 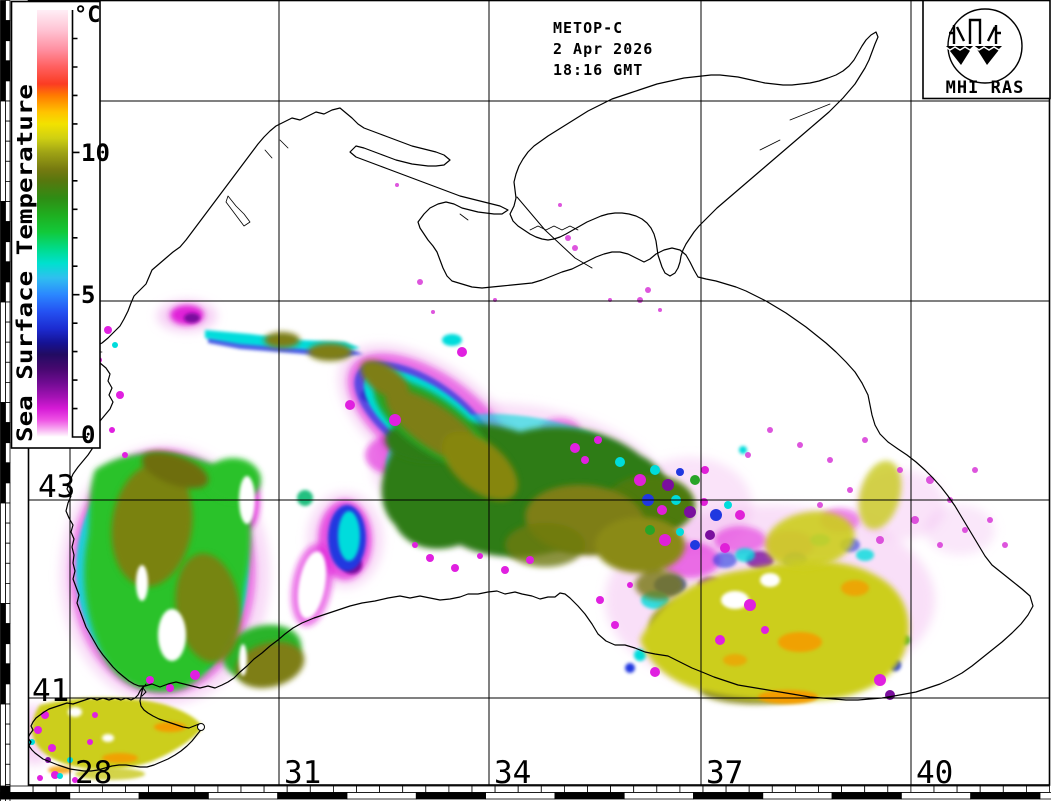 I want to click on bottom-ruler, so click(x=525, y=792).